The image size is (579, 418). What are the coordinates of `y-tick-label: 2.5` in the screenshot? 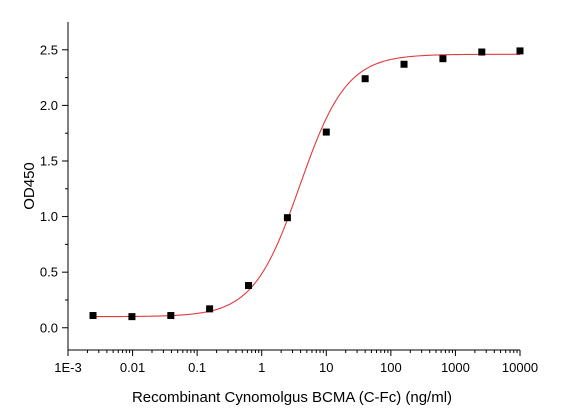 It's located at (49, 49).